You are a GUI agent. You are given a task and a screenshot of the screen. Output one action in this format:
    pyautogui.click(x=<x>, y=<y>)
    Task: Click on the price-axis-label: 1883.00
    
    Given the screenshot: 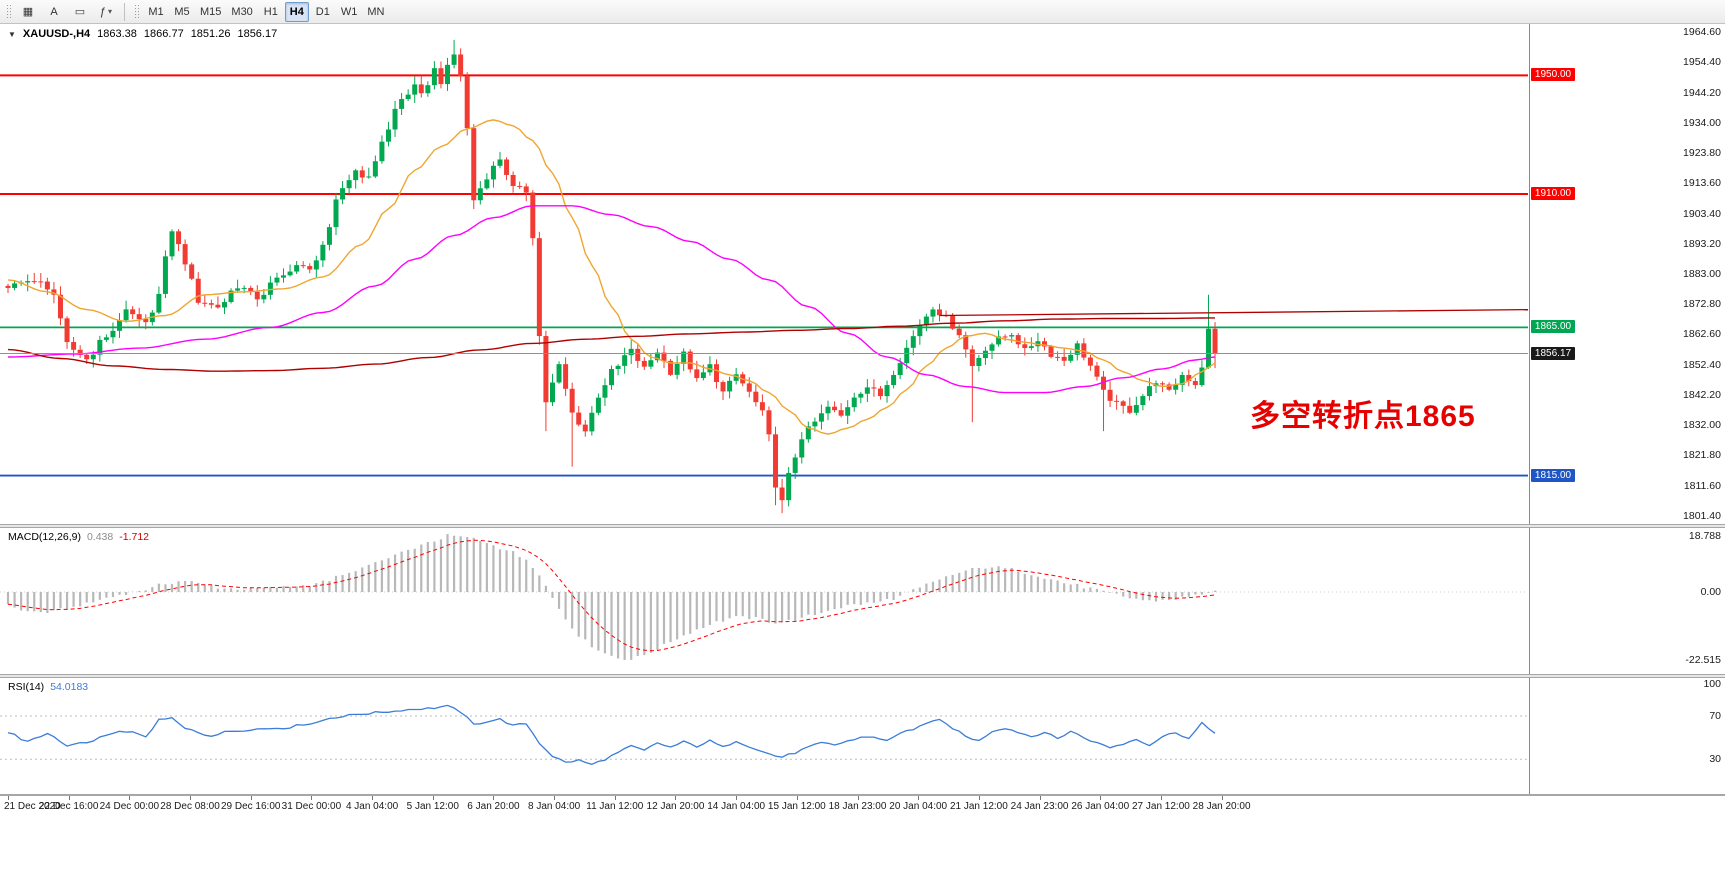 What is the action you would take?
    pyautogui.click(x=1702, y=274)
    